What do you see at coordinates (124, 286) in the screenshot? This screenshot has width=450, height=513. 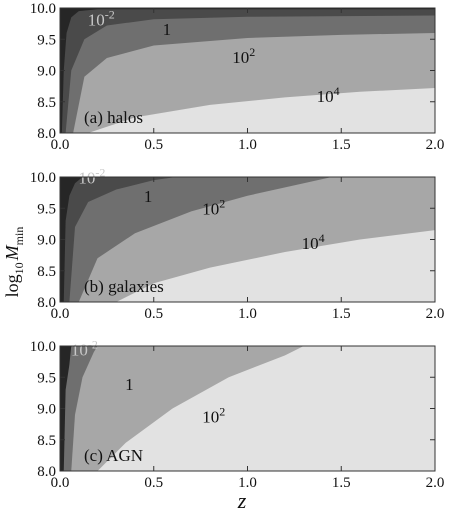 I see `panel-label: (b) galaxies` at bounding box center [124, 286].